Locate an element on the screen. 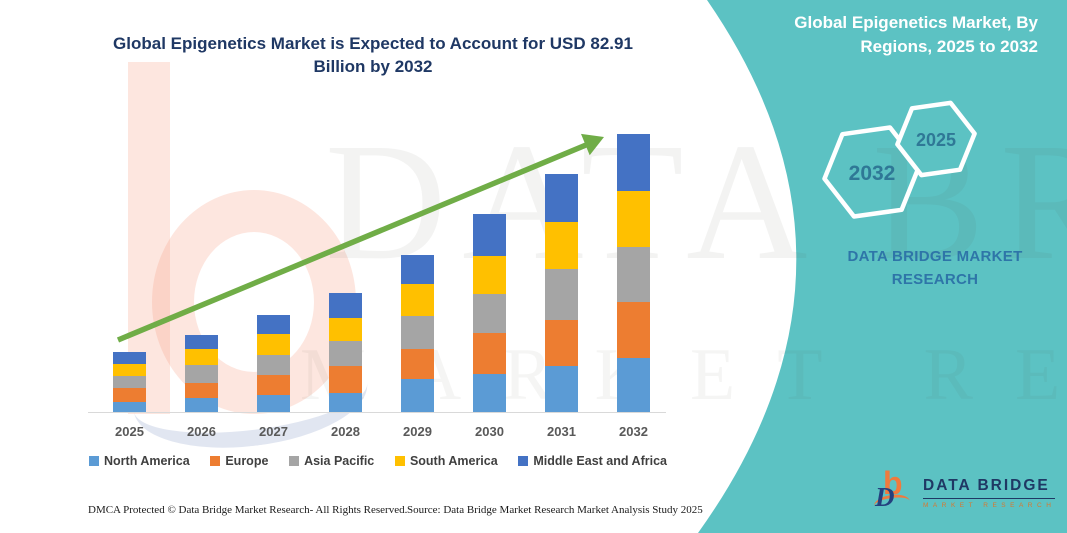 The height and width of the screenshot is (533, 1067). x-axis-label-2030: 2030 is located at coordinates (489, 431).